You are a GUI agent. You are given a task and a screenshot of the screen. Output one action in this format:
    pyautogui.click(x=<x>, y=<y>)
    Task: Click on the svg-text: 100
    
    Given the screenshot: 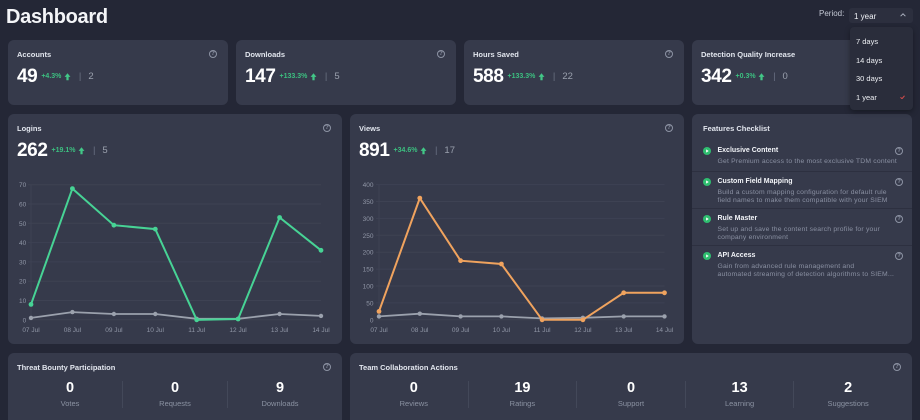 What is the action you would take?
    pyautogui.click(x=368, y=287)
    